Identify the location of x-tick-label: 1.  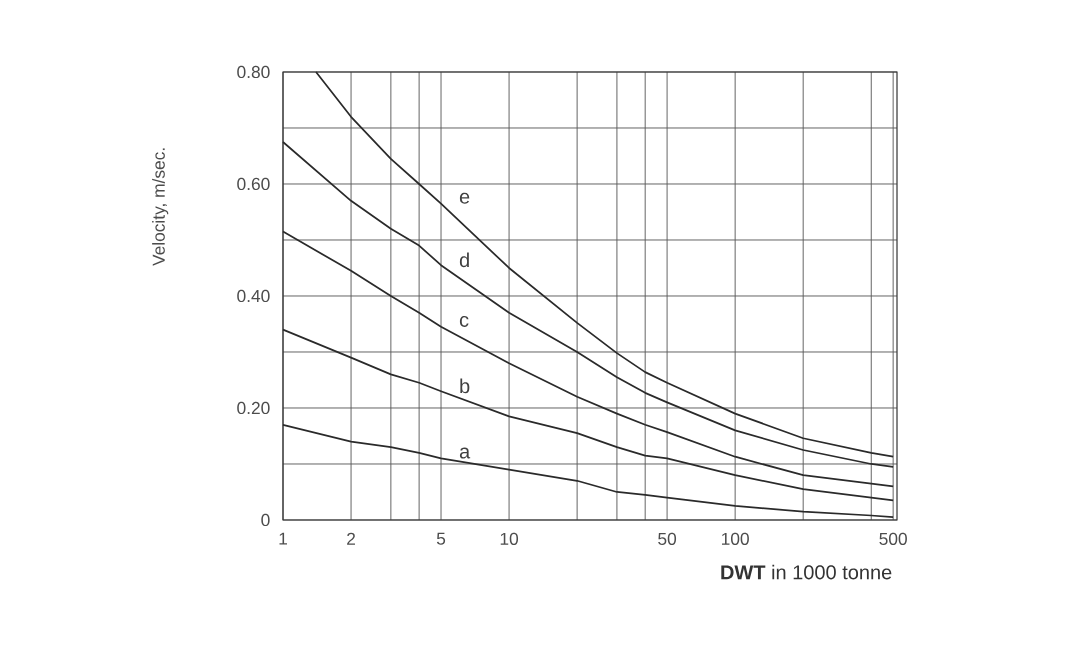
(283, 538).